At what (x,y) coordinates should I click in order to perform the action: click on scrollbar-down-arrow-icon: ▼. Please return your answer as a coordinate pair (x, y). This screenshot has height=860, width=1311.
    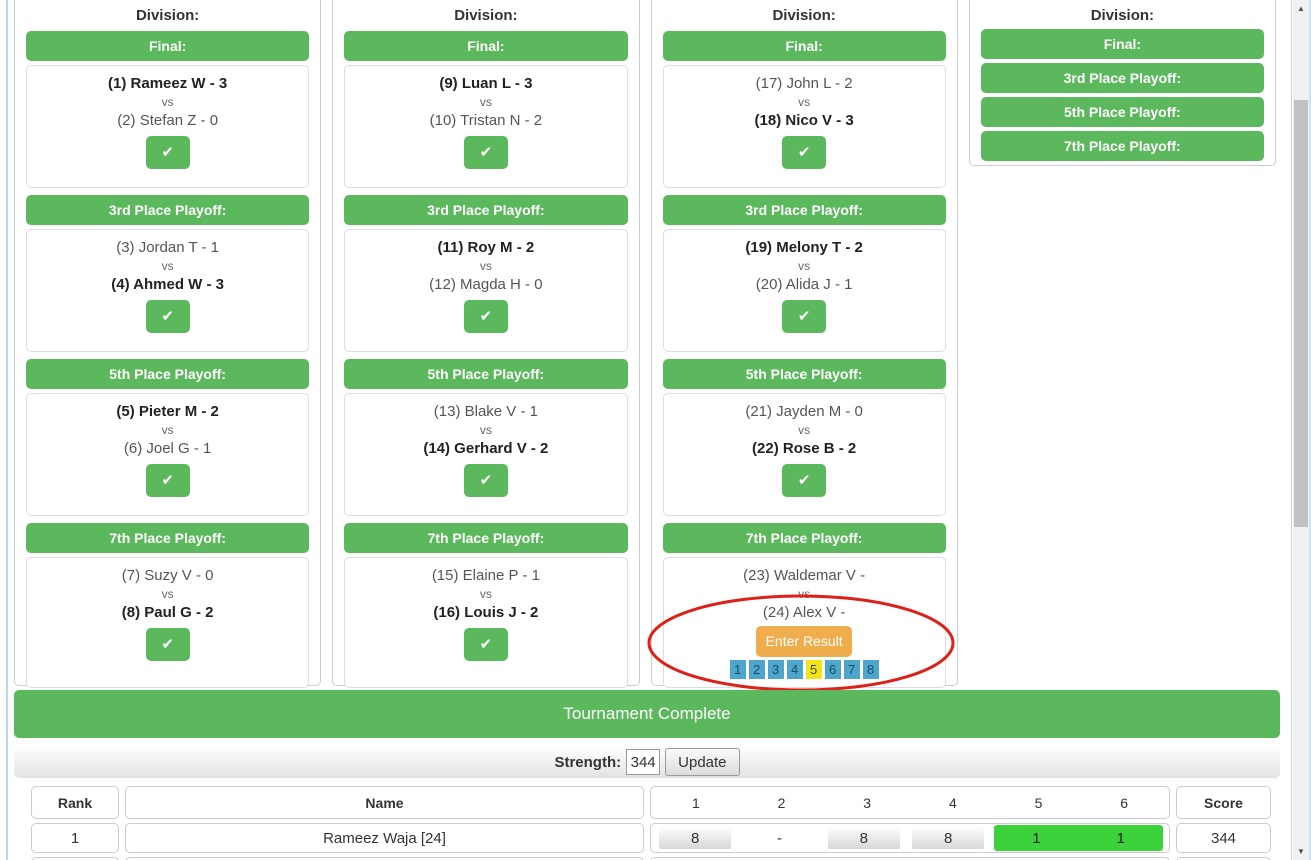
    Looking at the image, I should click on (1301, 851).